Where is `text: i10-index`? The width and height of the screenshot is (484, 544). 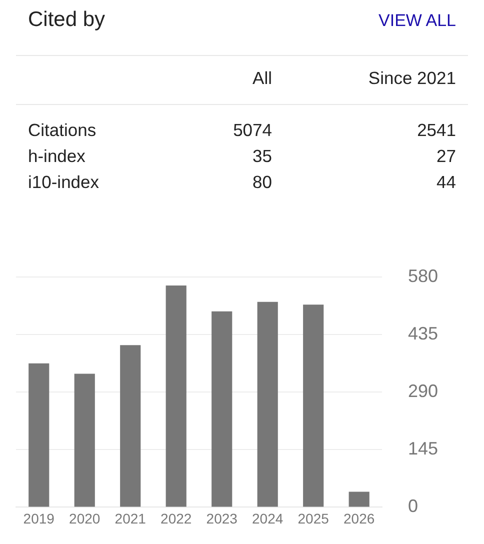
text: i10-index is located at coordinates (64, 182).